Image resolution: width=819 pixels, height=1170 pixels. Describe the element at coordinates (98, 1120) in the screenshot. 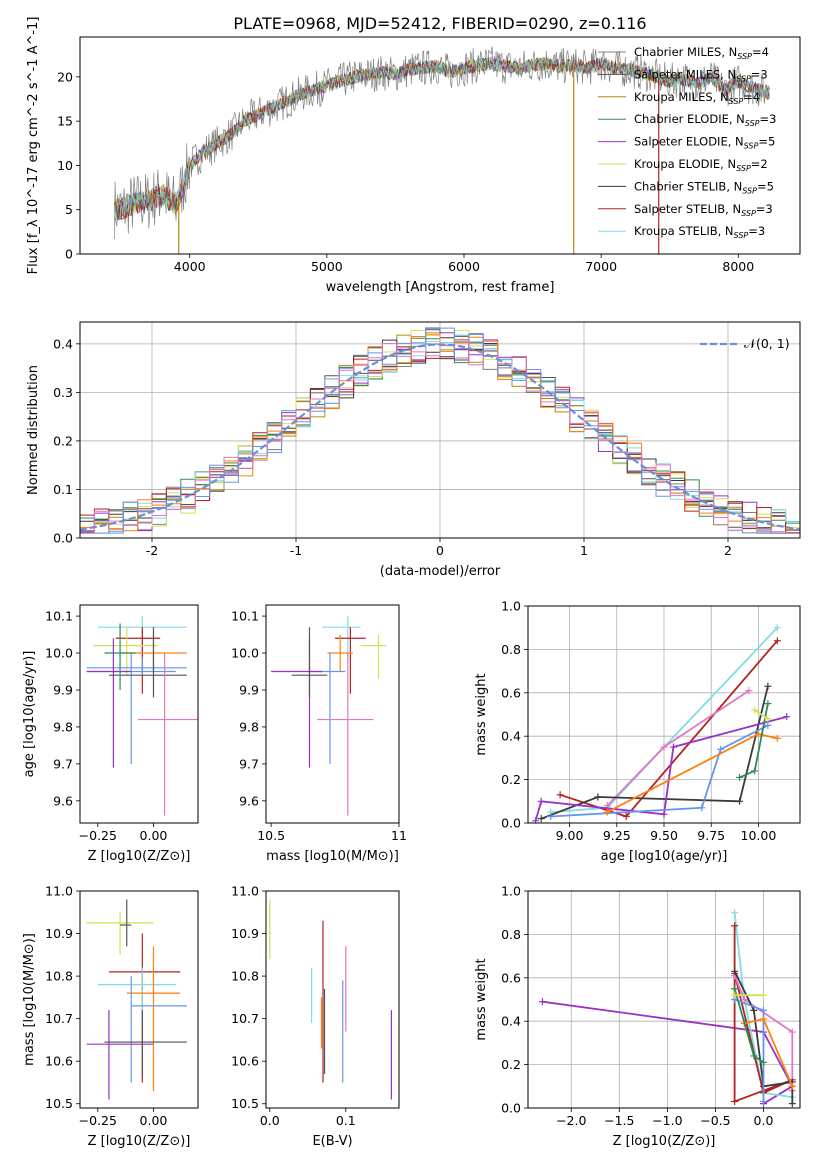

I see `x-tick-label: −0.25` at that location.